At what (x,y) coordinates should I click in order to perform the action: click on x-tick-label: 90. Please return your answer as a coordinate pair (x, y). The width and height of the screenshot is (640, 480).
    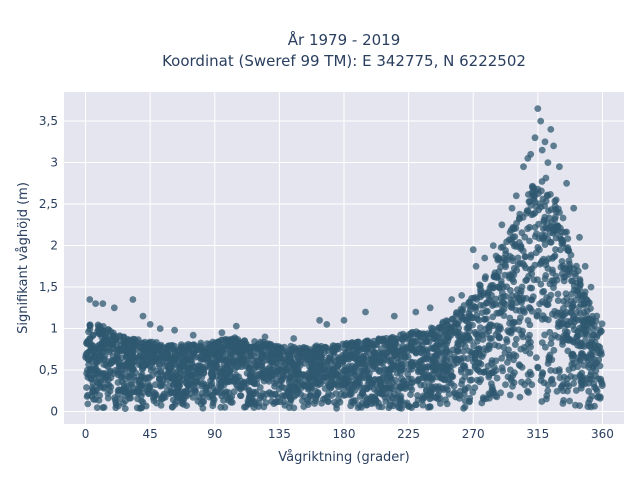
    Looking at the image, I should click on (214, 434).